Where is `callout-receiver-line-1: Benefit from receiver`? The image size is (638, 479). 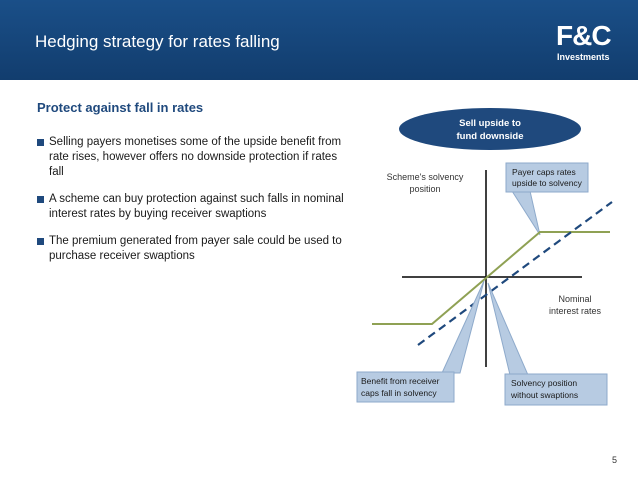
callout-receiver-line-1: Benefit from receiver is located at coordinates (400, 381).